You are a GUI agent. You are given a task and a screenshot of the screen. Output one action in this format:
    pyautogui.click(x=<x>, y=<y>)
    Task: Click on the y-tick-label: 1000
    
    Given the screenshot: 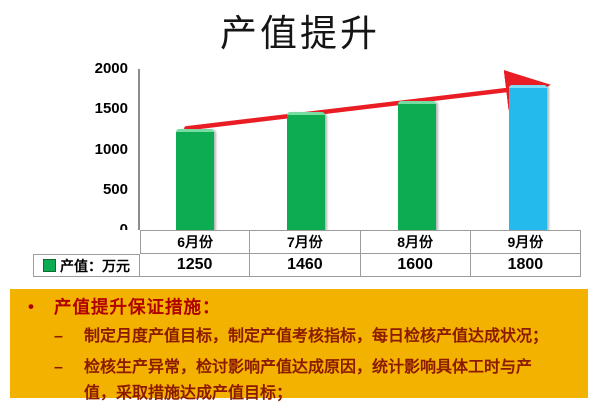 What is the action you would take?
    pyautogui.click(x=111, y=149)
    